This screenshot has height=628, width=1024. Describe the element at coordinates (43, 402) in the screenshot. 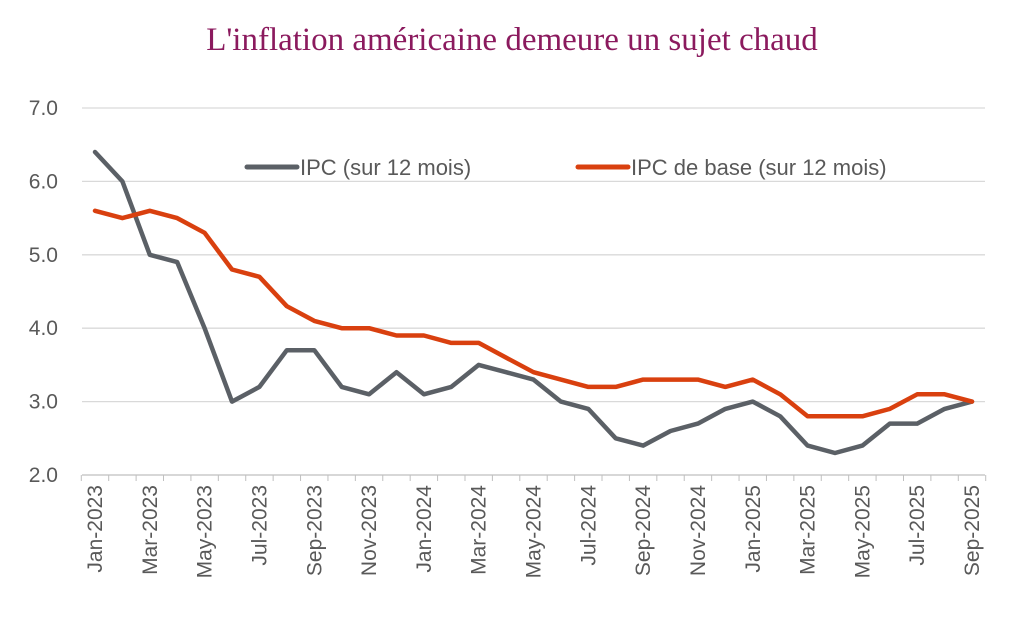

I see `y-tick-label: 3.0` at that location.